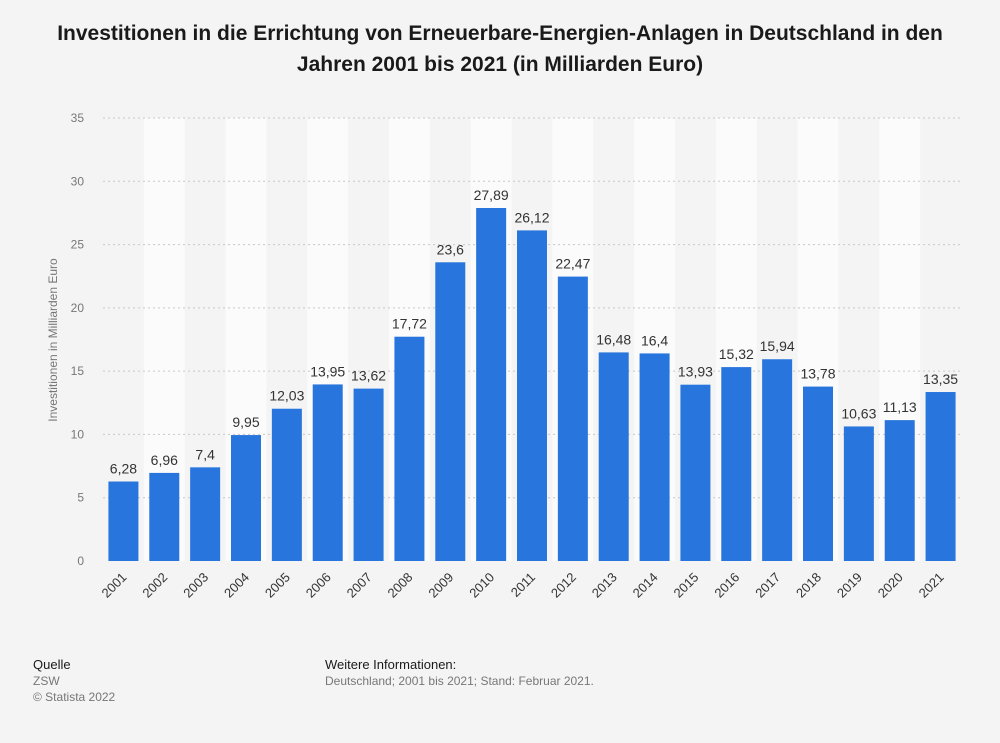  Describe the element at coordinates (808, 585) in the screenshot. I see `x-tick-label: 2018` at that location.